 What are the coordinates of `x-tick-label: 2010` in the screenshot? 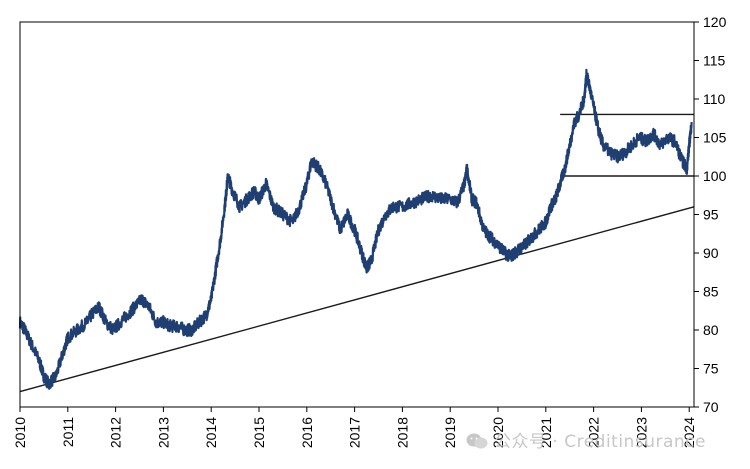 It's located at (20, 432).